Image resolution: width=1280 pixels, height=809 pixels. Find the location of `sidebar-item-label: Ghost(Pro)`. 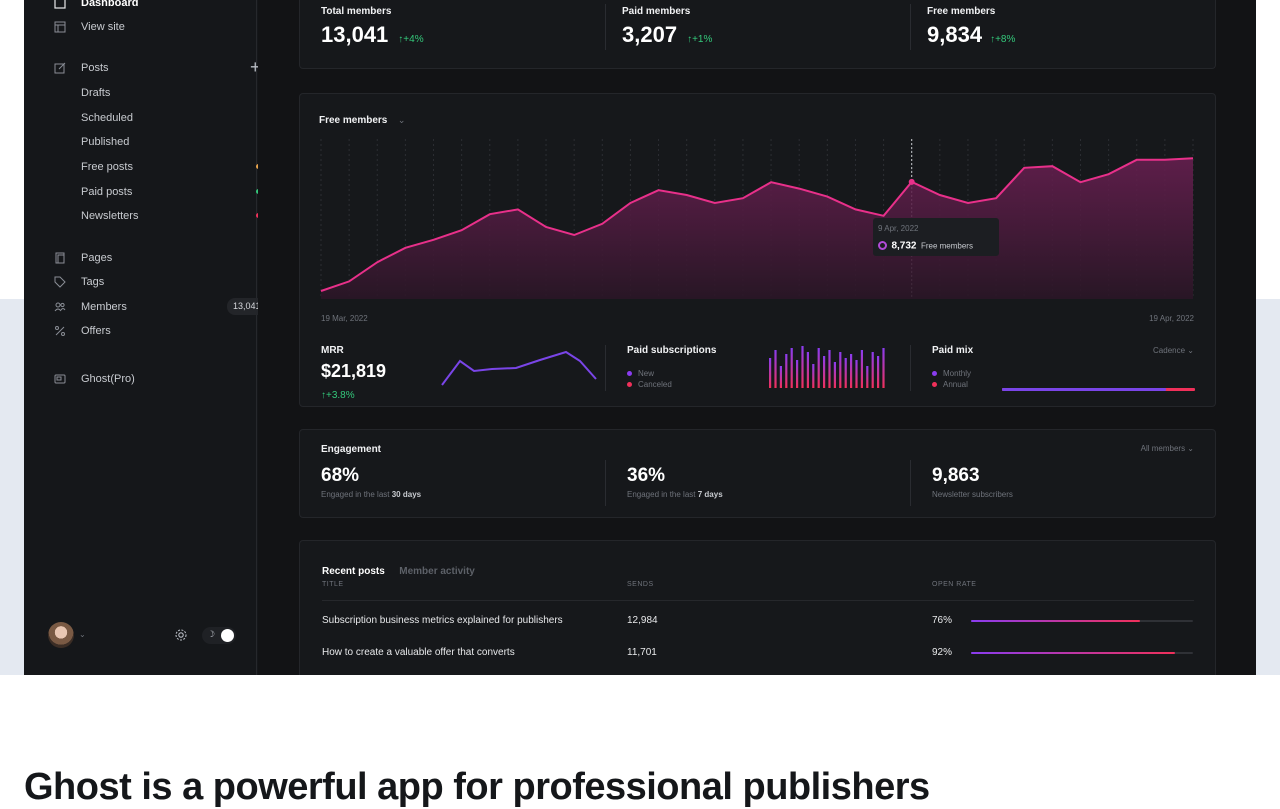

sidebar-item-label: Ghost(Pro) is located at coordinates (108, 379).